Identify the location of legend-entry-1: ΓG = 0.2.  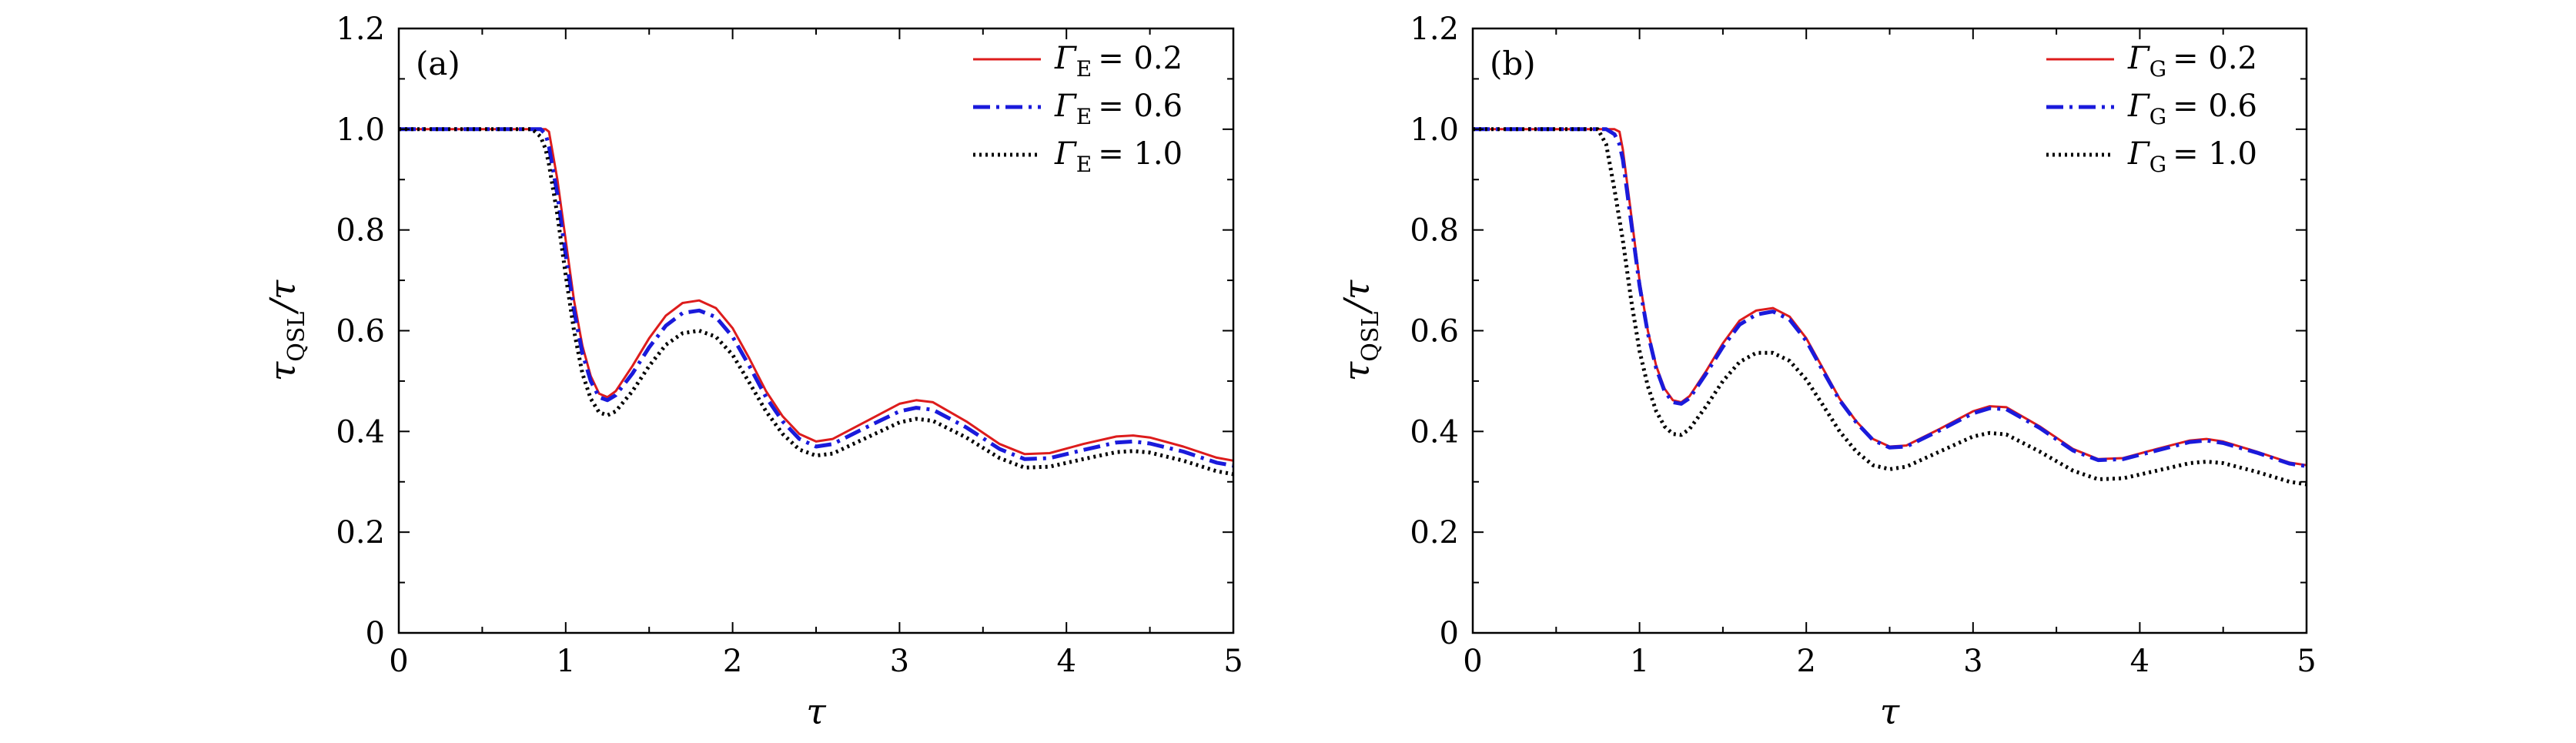
(2192, 61).